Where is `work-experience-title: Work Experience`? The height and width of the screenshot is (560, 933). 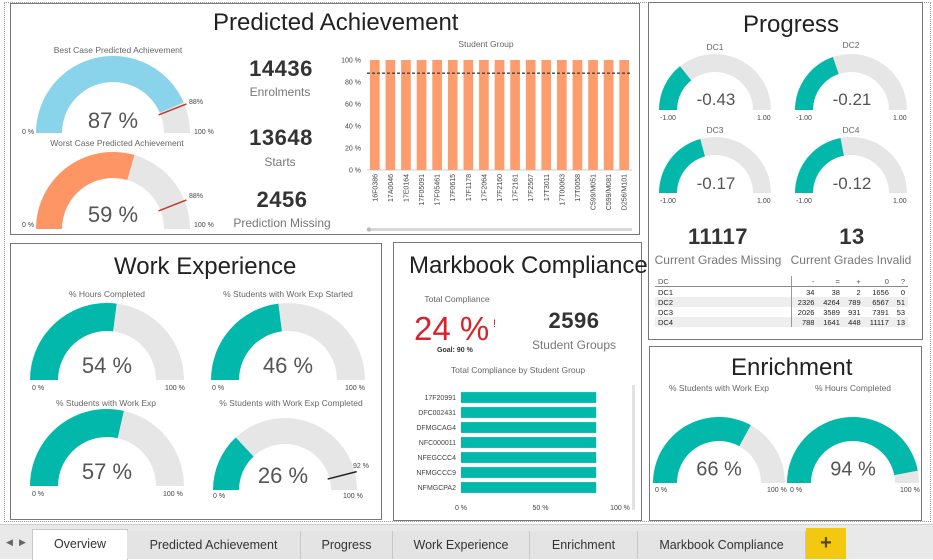 work-experience-title: Work Experience is located at coordinates (205, 266).